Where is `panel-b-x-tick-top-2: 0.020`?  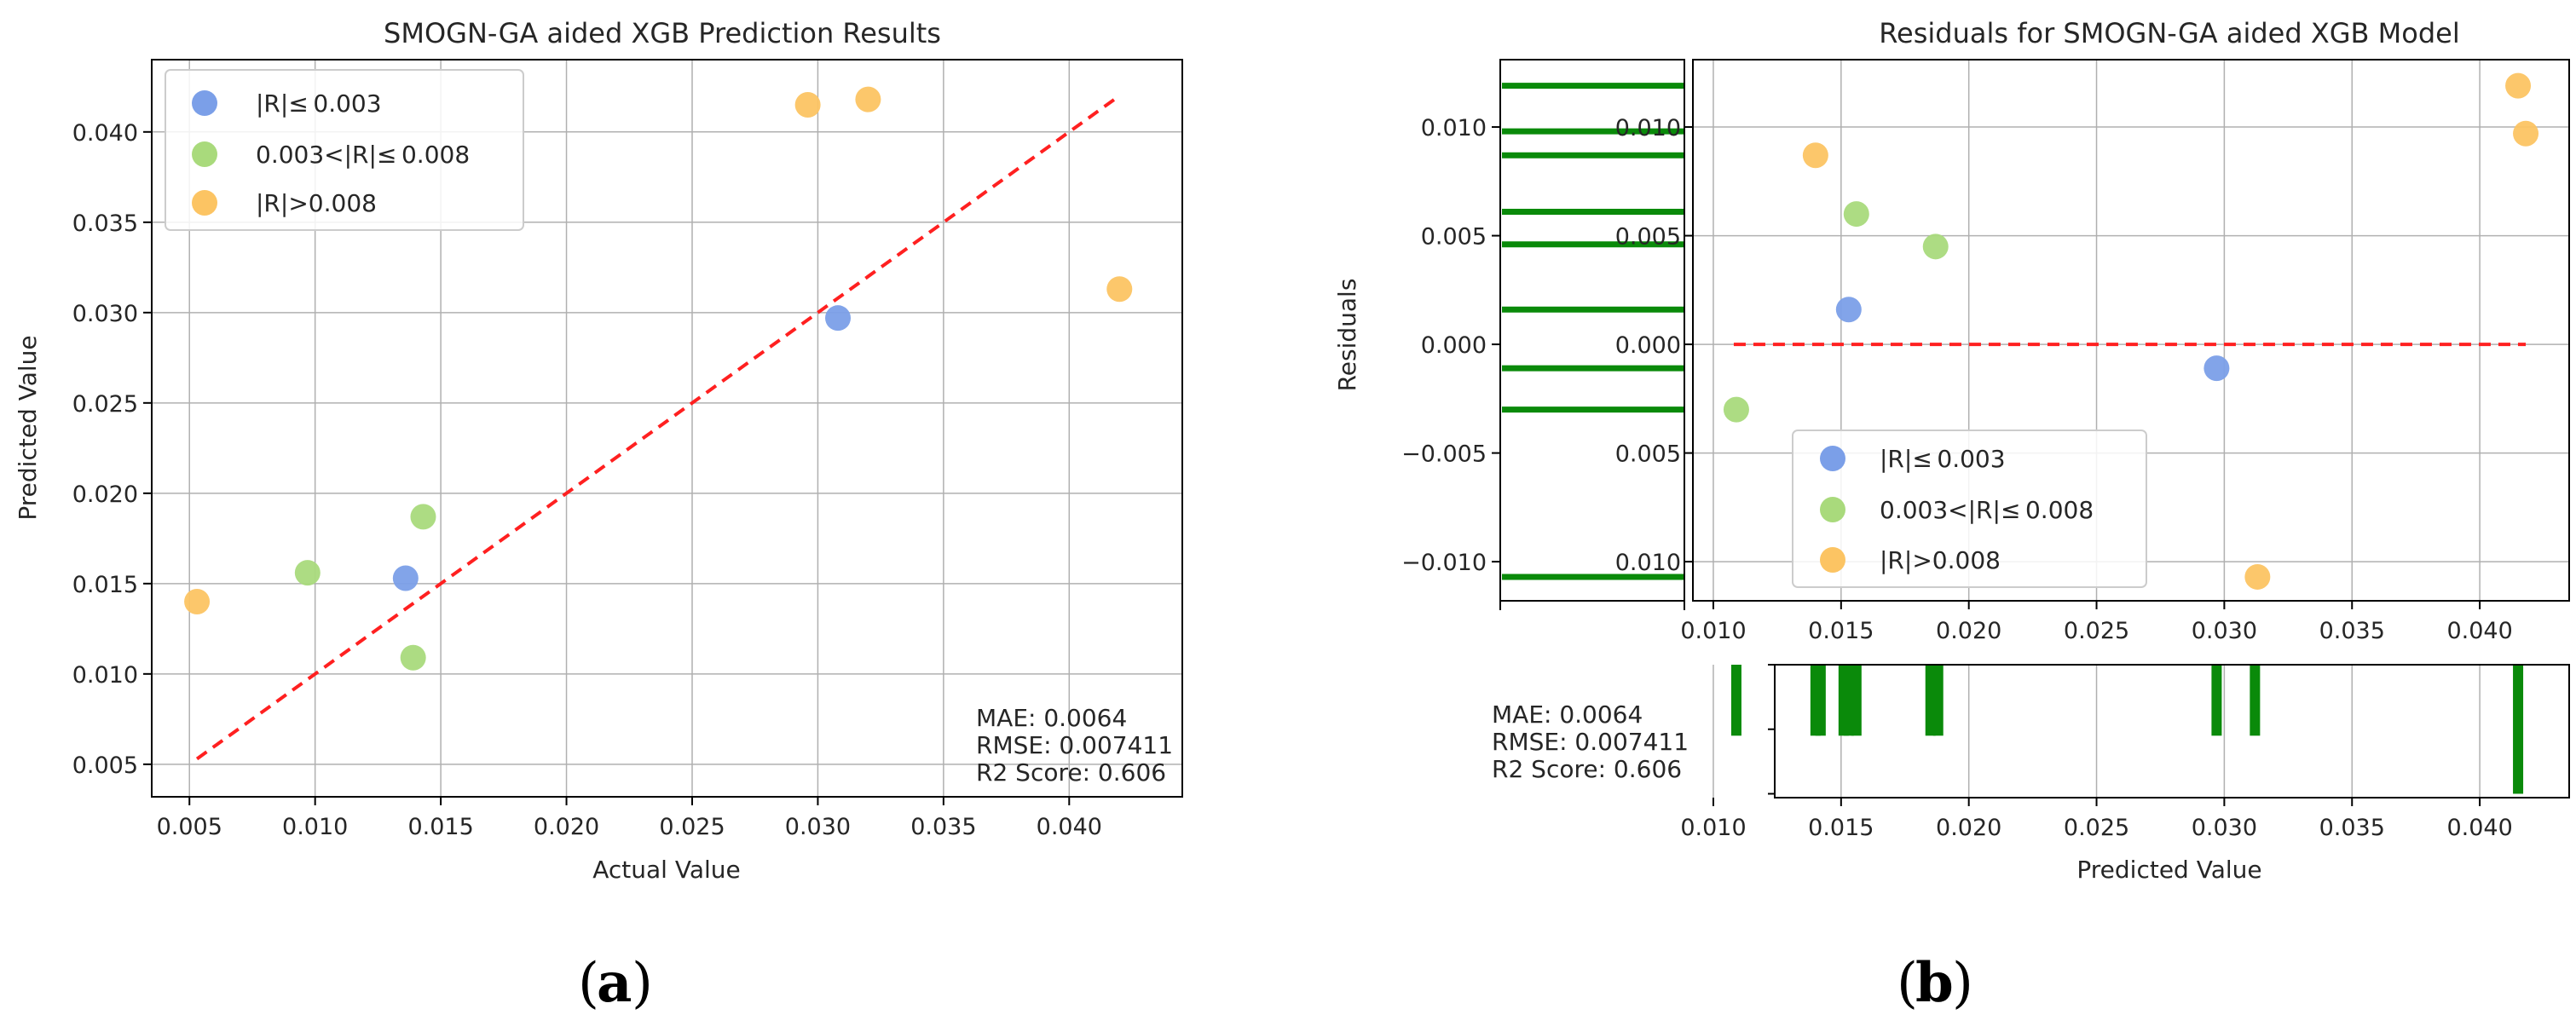 panel-b-x-tick-top-2: 0.020 is located at coordinates (1968, 631).